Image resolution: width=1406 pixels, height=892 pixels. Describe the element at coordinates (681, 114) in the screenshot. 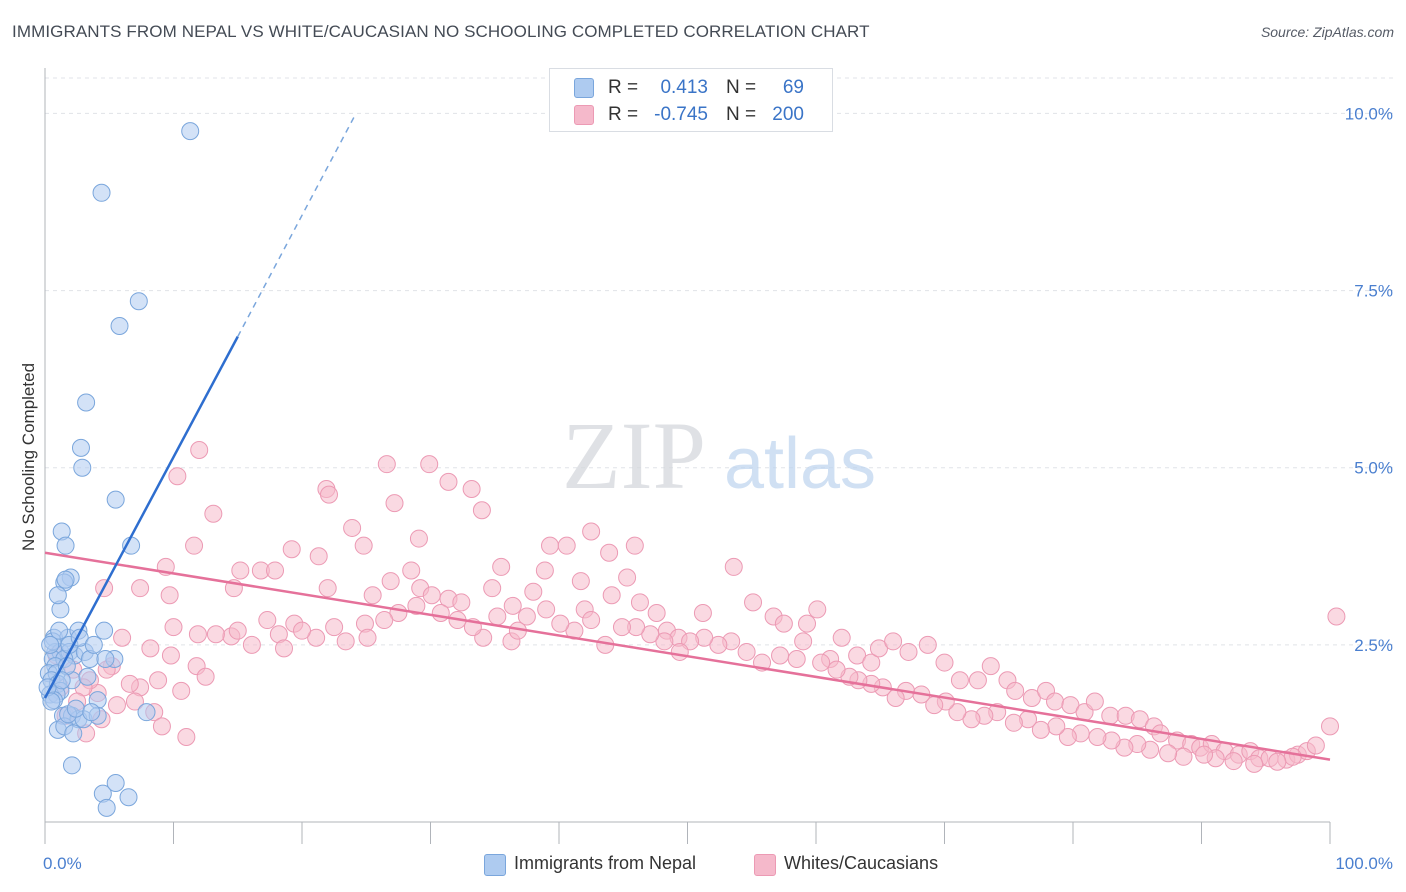

I see `legend-r-value-whites: -0.745` at that location.